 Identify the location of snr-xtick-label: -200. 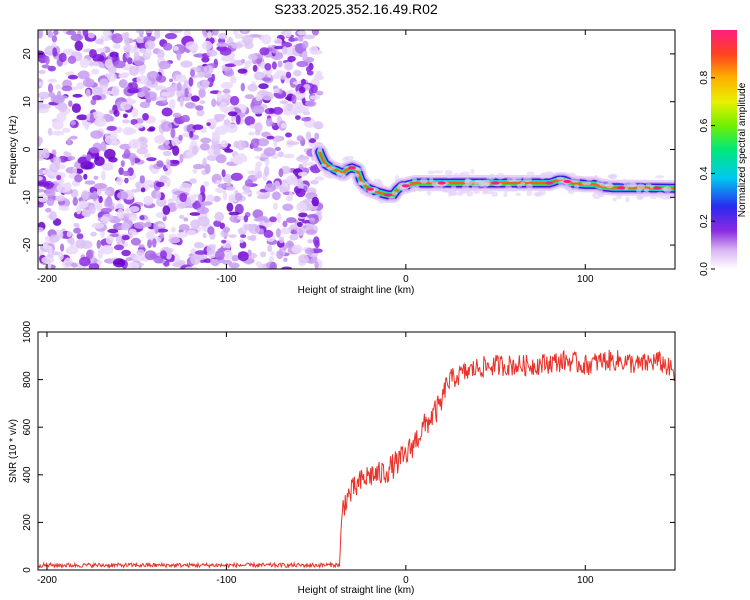
(47, 580).